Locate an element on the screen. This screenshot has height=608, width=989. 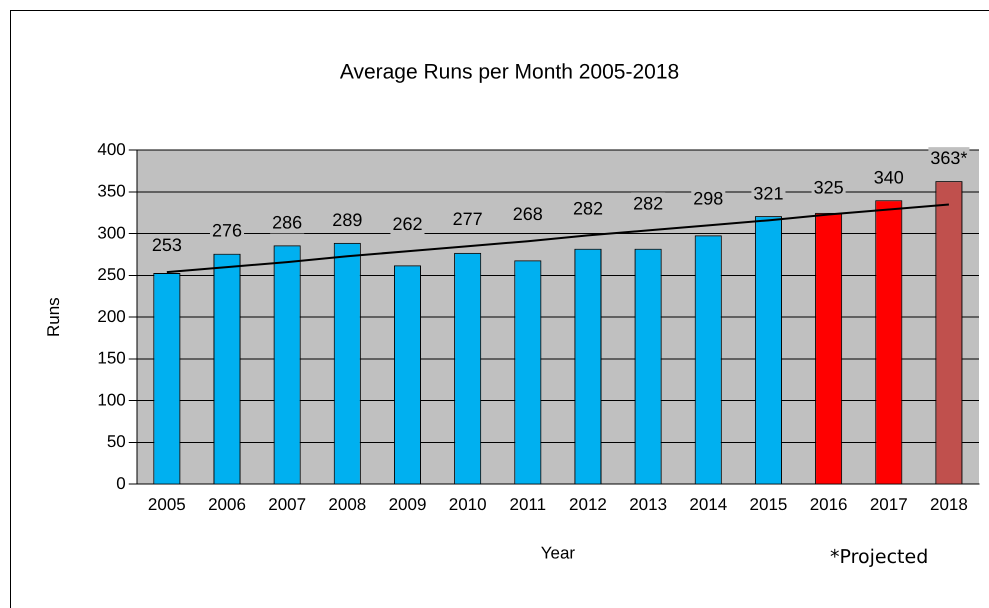
data-label: 268 is located at coordinates (527, 214).